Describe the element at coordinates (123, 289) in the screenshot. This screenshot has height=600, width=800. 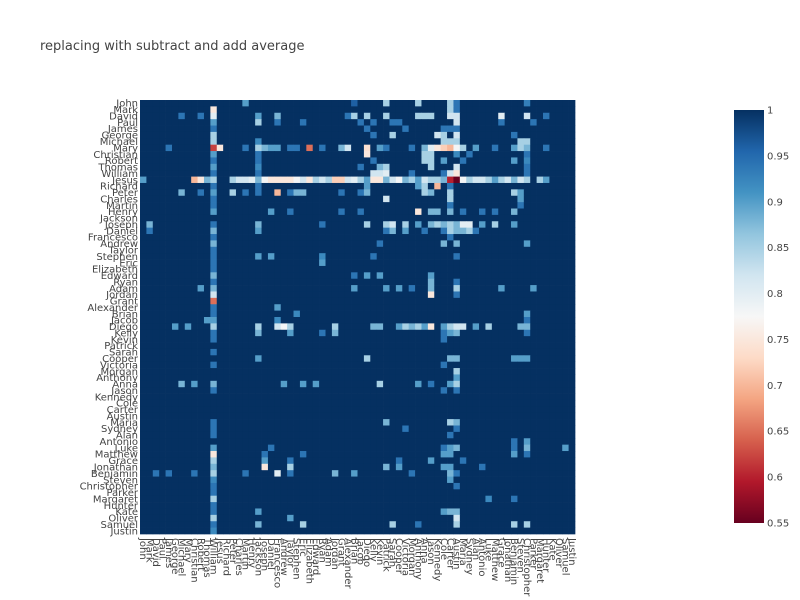
I see `y-tick-label: Adam` at that location.